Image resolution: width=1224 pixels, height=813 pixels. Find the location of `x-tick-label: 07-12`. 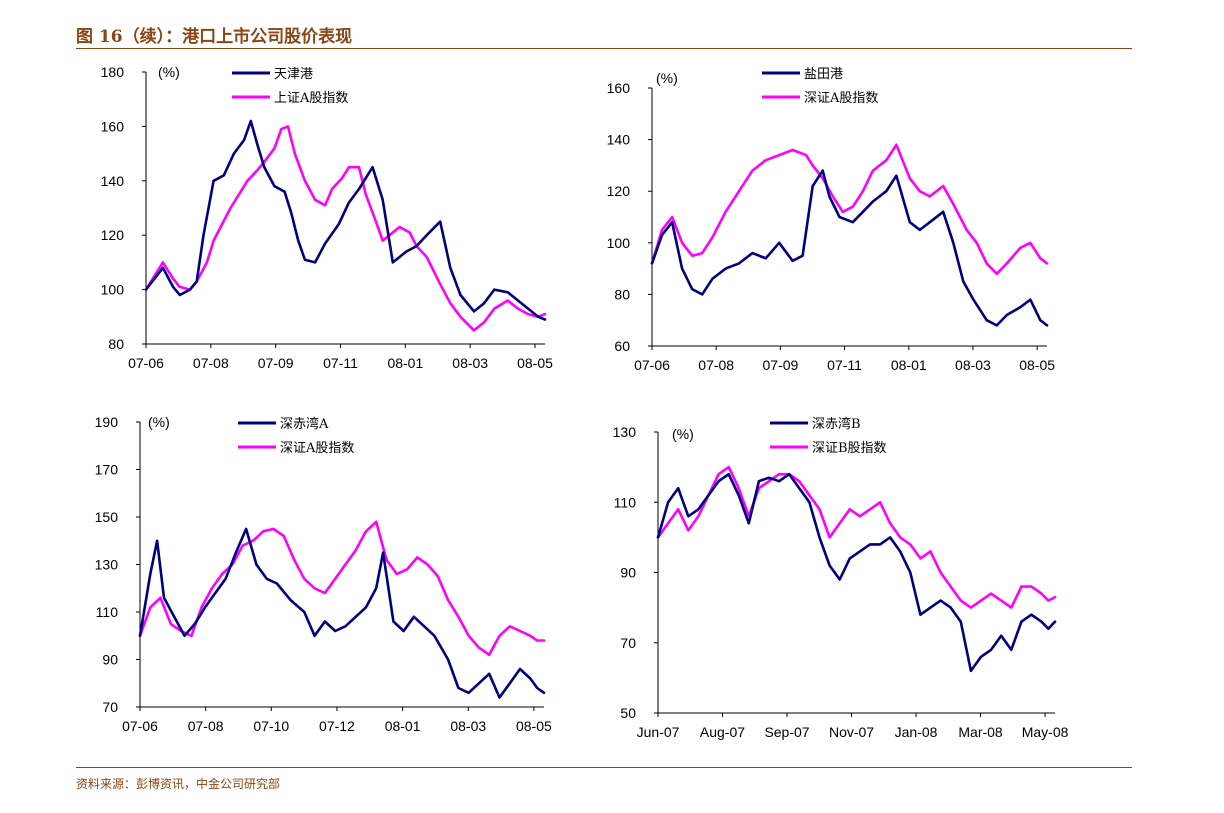

x-tick-label: 07-12 is located at coordinates (337, 726).